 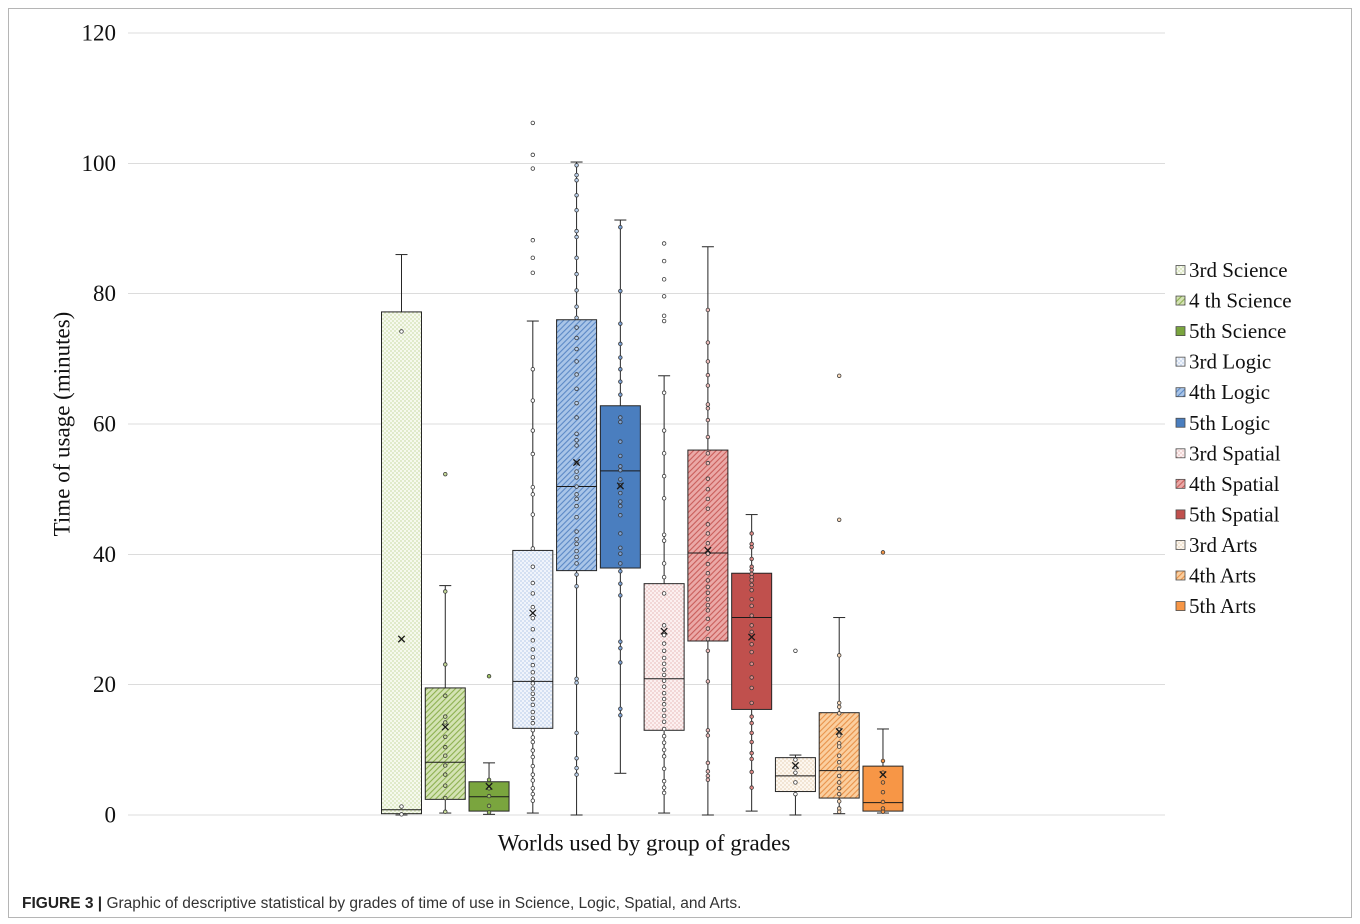 I want to click on box-group-4-th-science, so click(x=445, y=642).